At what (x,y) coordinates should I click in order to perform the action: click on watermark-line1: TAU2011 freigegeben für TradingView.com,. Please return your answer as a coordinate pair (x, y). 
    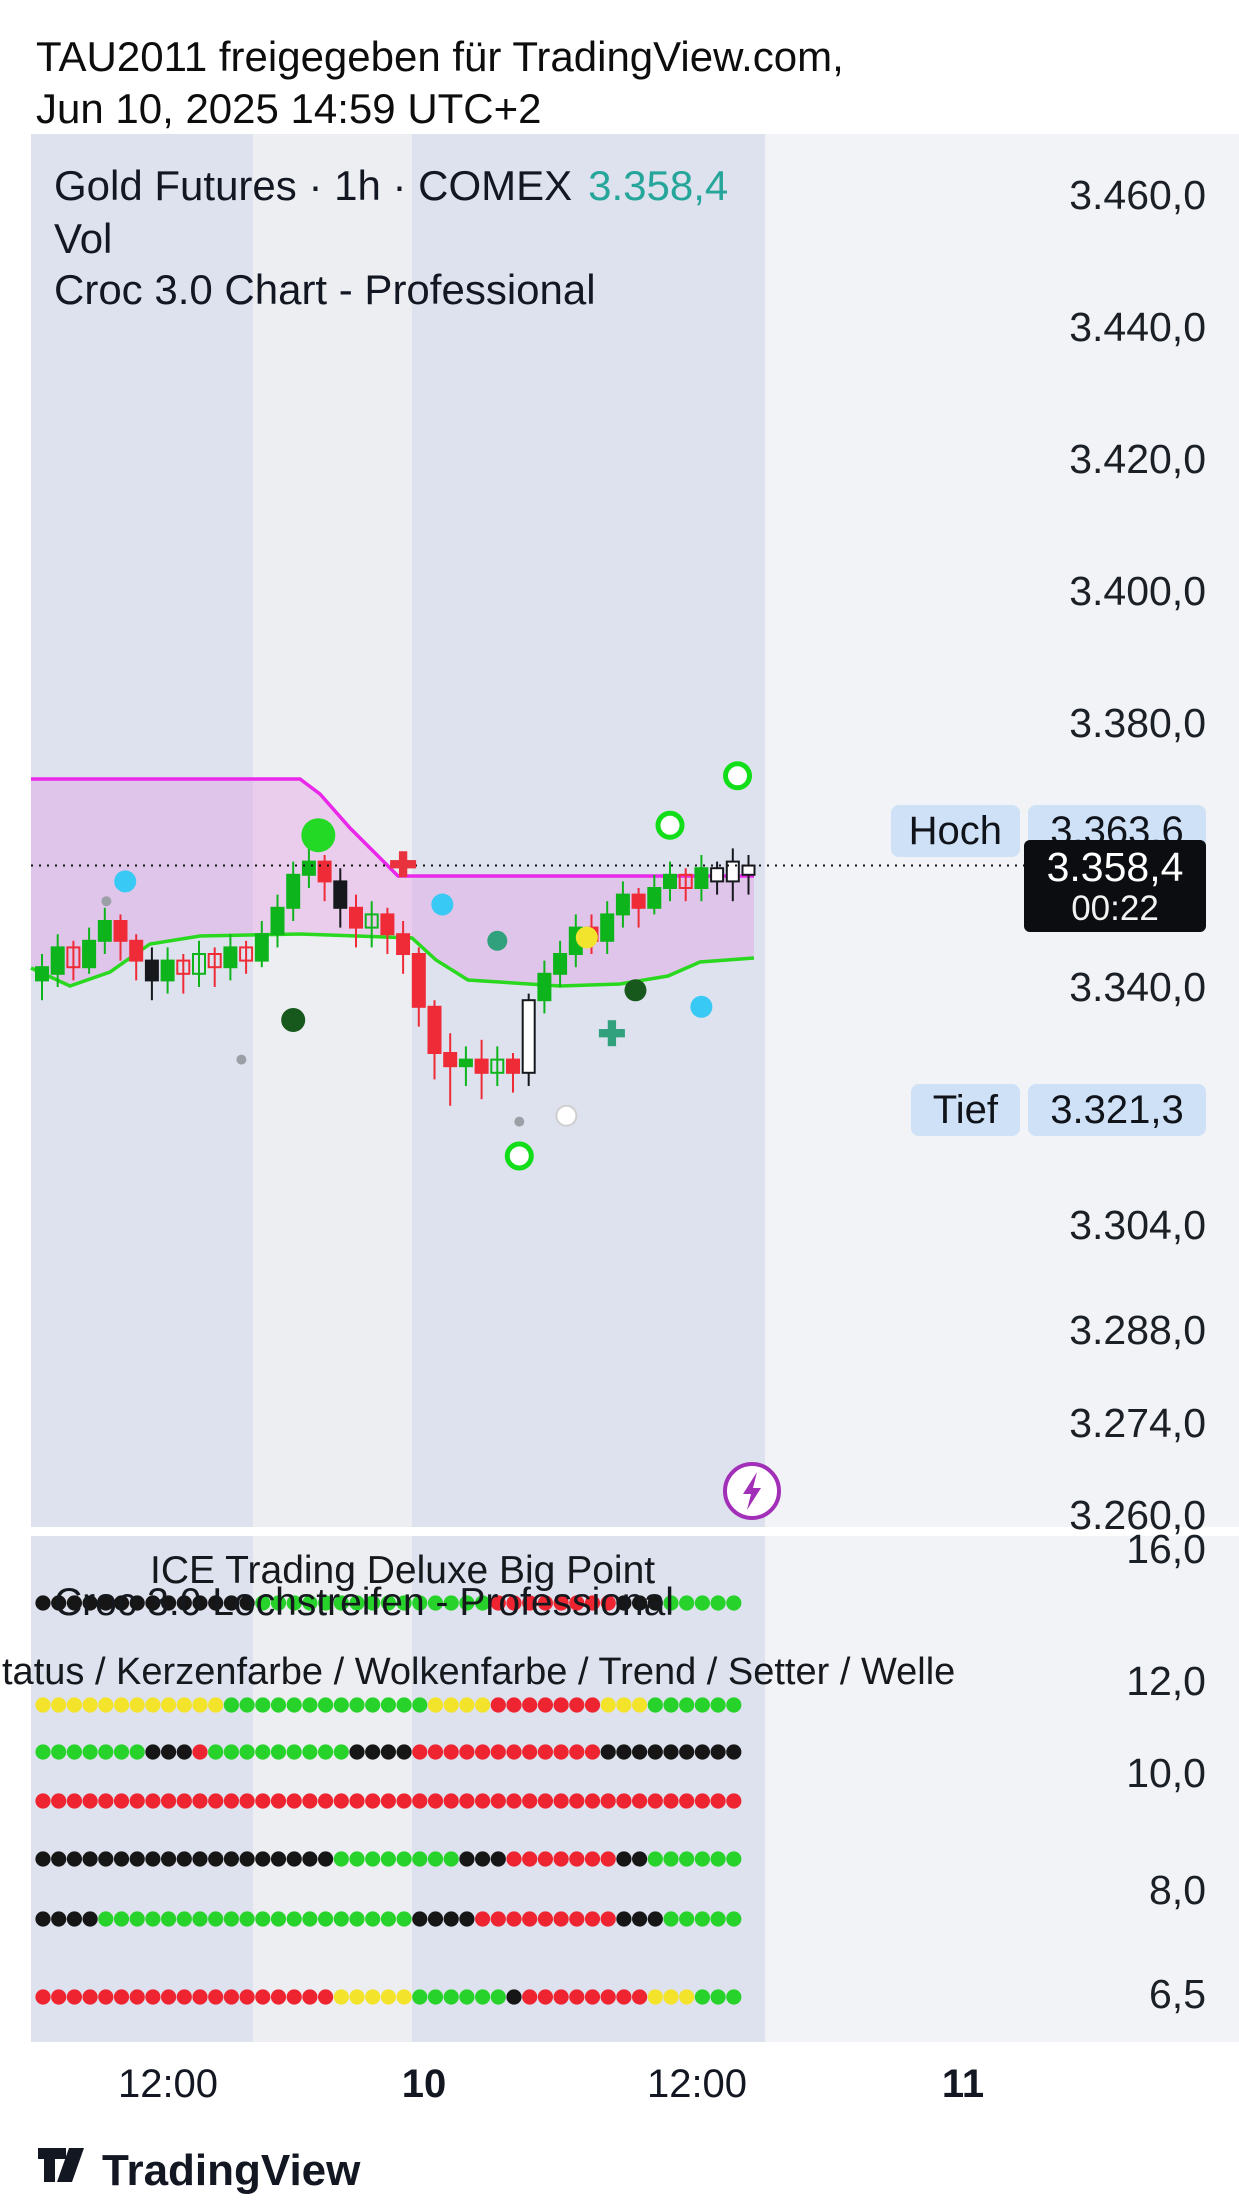
    Looking at the image, I should click on (440, 56).